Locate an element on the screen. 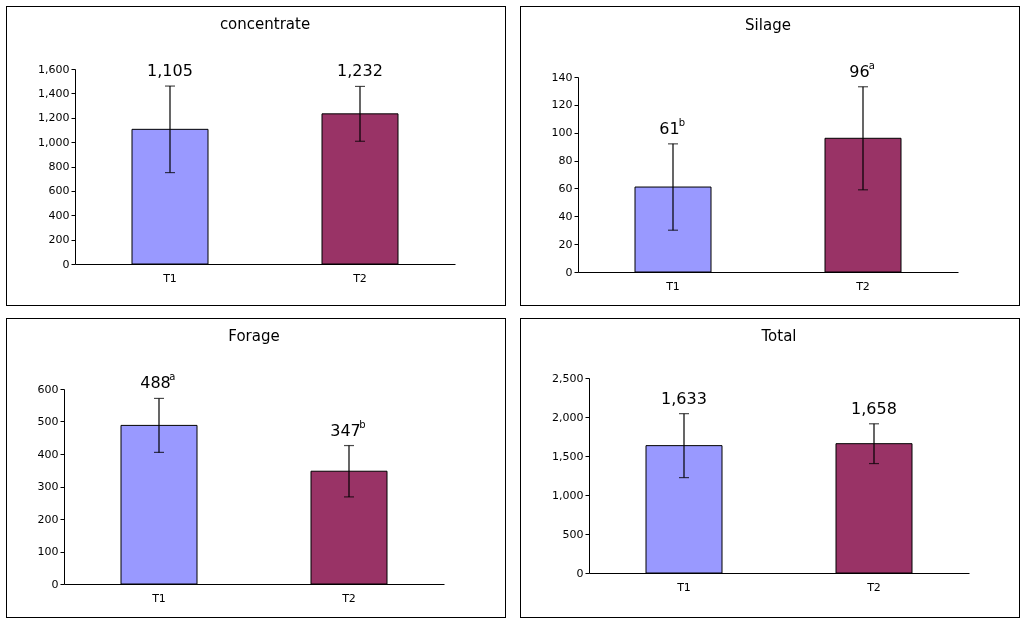  data-label: 1,232 is located at coordinates (360, 71).